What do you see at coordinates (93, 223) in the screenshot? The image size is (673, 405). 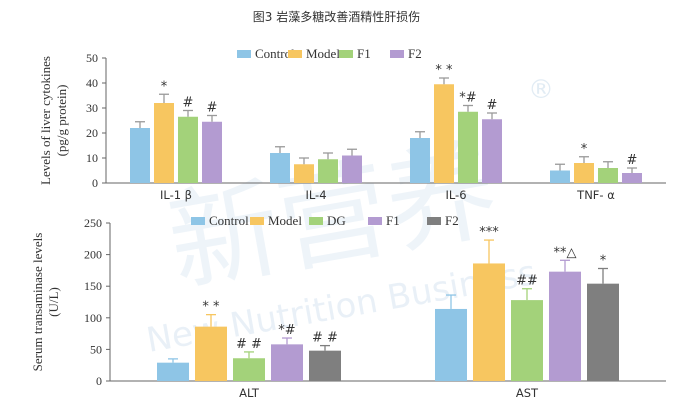 I see `y-tick-label: 250` at bounding box center [93, 223].